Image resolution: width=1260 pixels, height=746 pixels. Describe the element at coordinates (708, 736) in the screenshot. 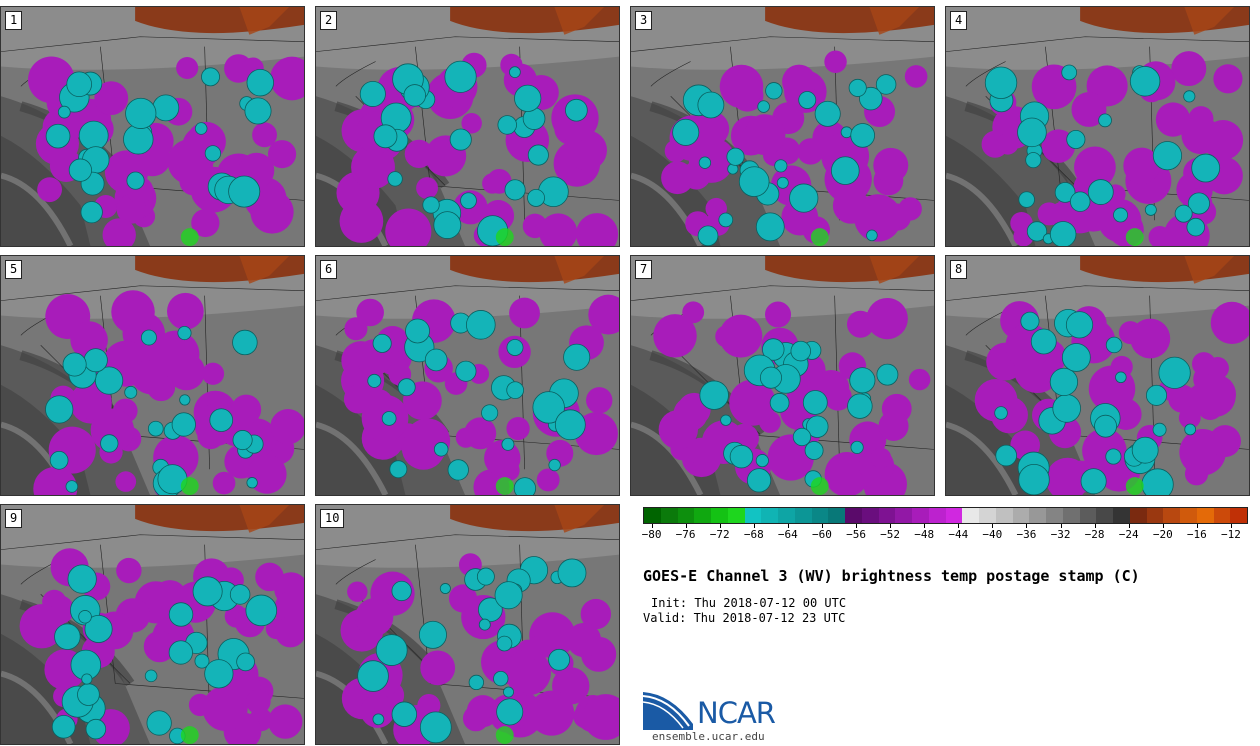

I see `ncar-url: ensemble.ucar.edu` at that location.